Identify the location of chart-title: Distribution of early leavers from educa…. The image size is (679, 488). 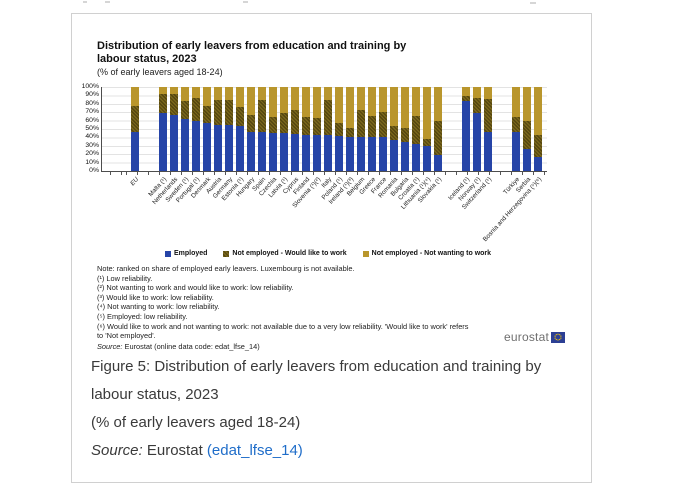
(251, 53).